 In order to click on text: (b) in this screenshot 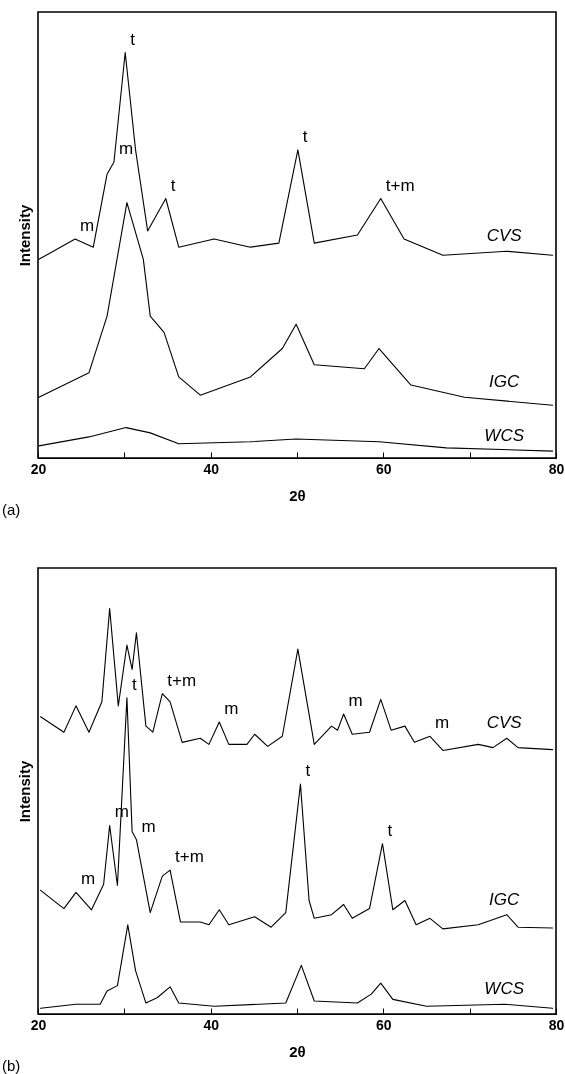, I will do `click(11, 1065)`.